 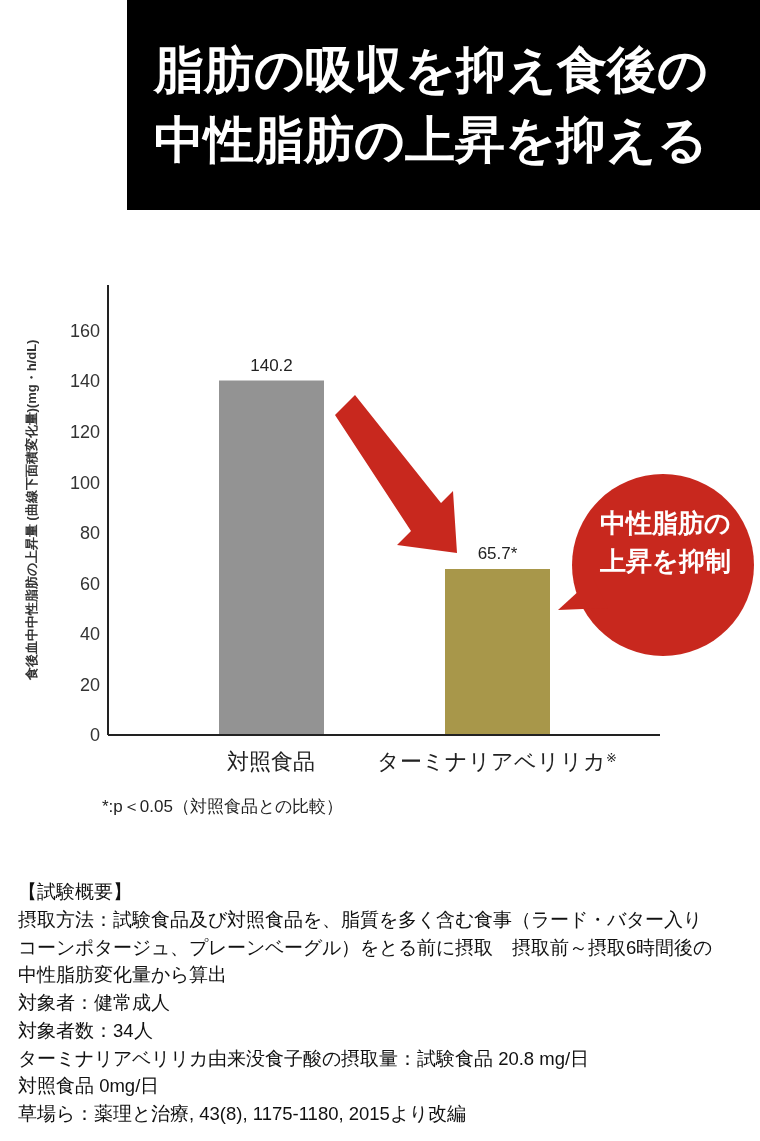 What do you see at coordinates (89, 684) in the screenshot?
I see `y-tick-label: 20` at bounding box center [89, 684].